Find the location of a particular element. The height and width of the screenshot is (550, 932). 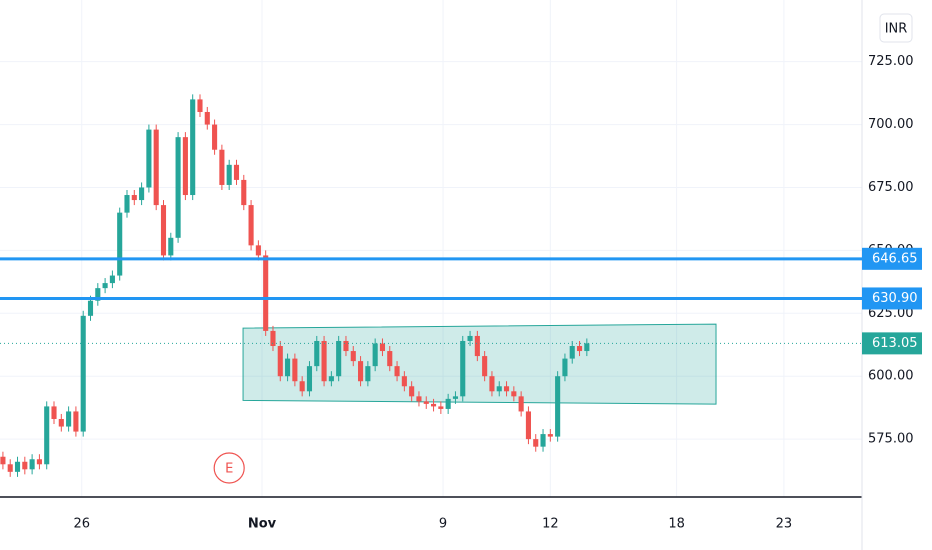

currency-label: INR is located at coordinates (896, 29).